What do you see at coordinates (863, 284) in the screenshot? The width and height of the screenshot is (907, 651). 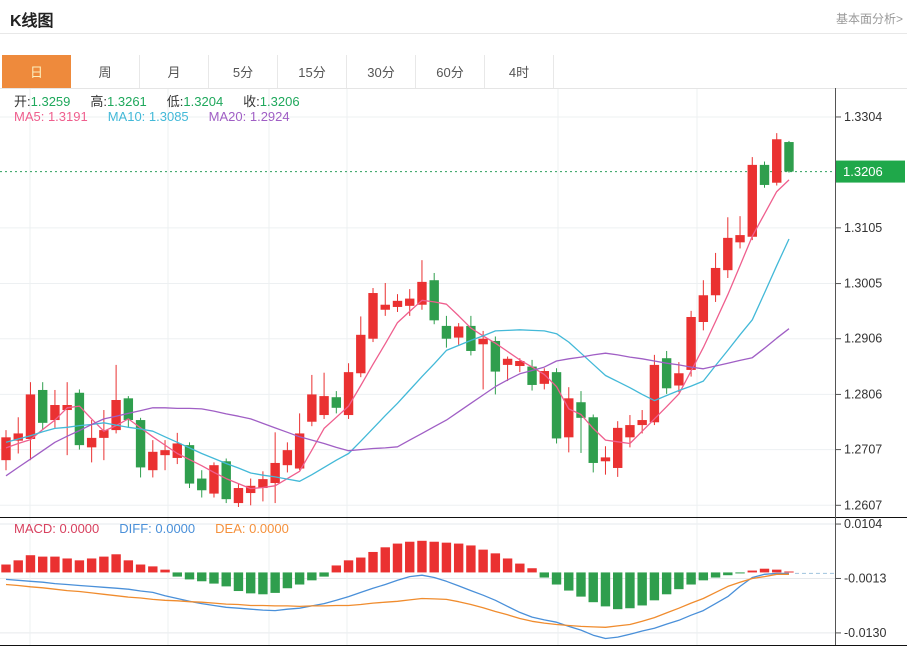 I see `axis-label: 1.3005` at bounding box center [863, 284].